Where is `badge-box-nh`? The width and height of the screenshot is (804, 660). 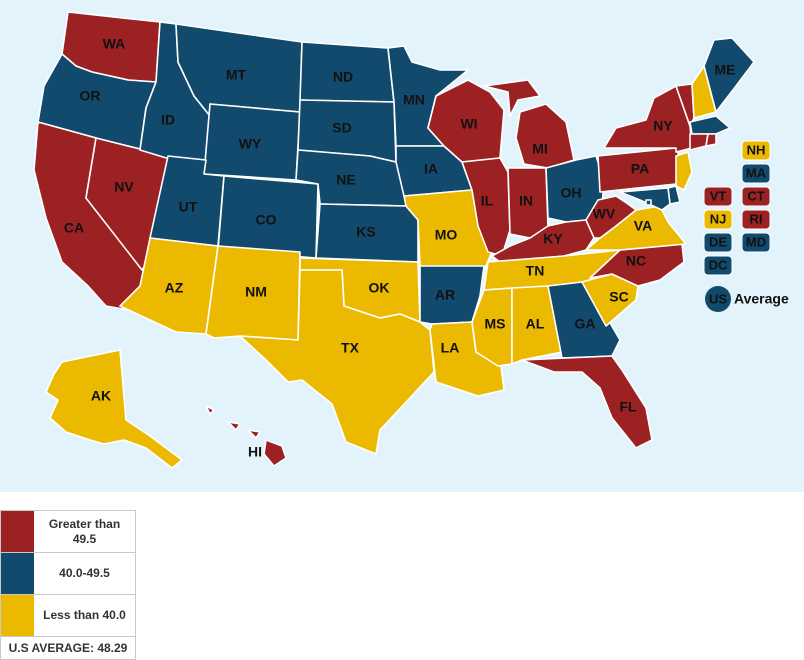
badge-box-nh is located at coordinates (756, 150).